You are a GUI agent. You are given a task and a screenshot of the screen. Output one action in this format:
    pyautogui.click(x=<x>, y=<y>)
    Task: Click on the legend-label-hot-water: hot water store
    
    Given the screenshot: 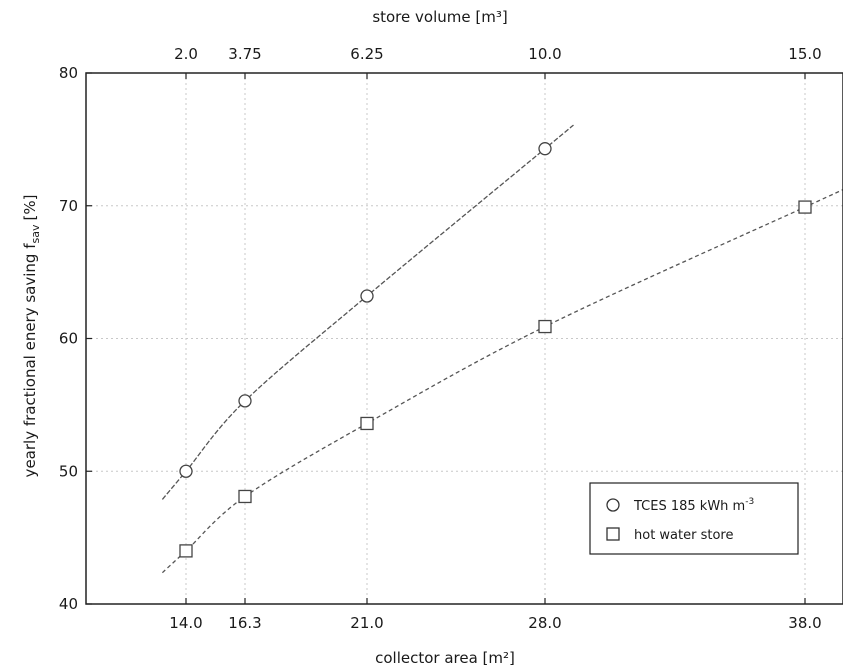 What is the action you would take?
    pyautogui.click(x=683, y=535)
    